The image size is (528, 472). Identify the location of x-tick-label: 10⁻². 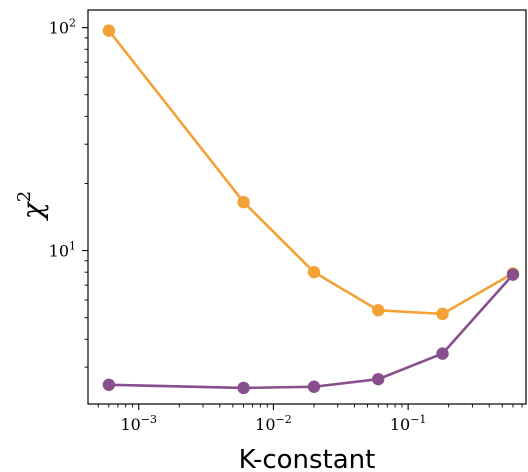
(273, 423).